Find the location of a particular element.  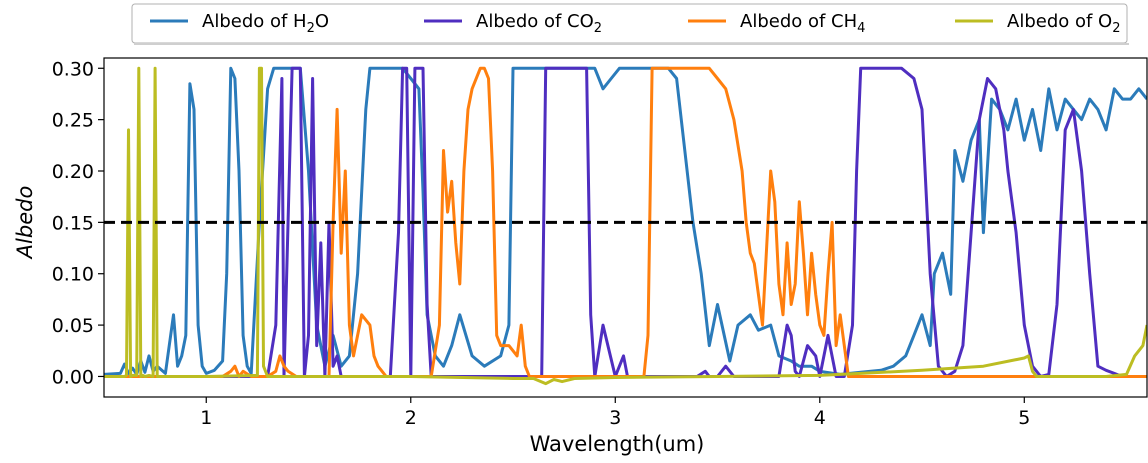

legend-label-2: Albedo of CH4 is located at coordinates (802, 23).